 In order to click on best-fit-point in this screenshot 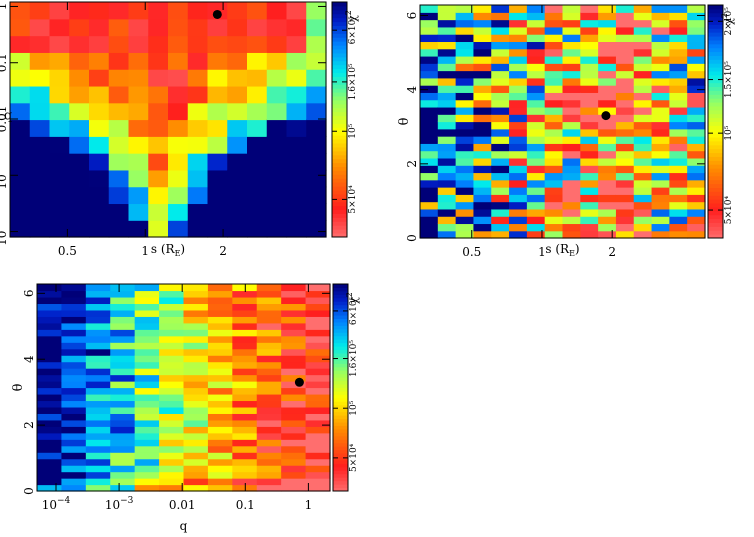, I will do `click(299, 382)`.